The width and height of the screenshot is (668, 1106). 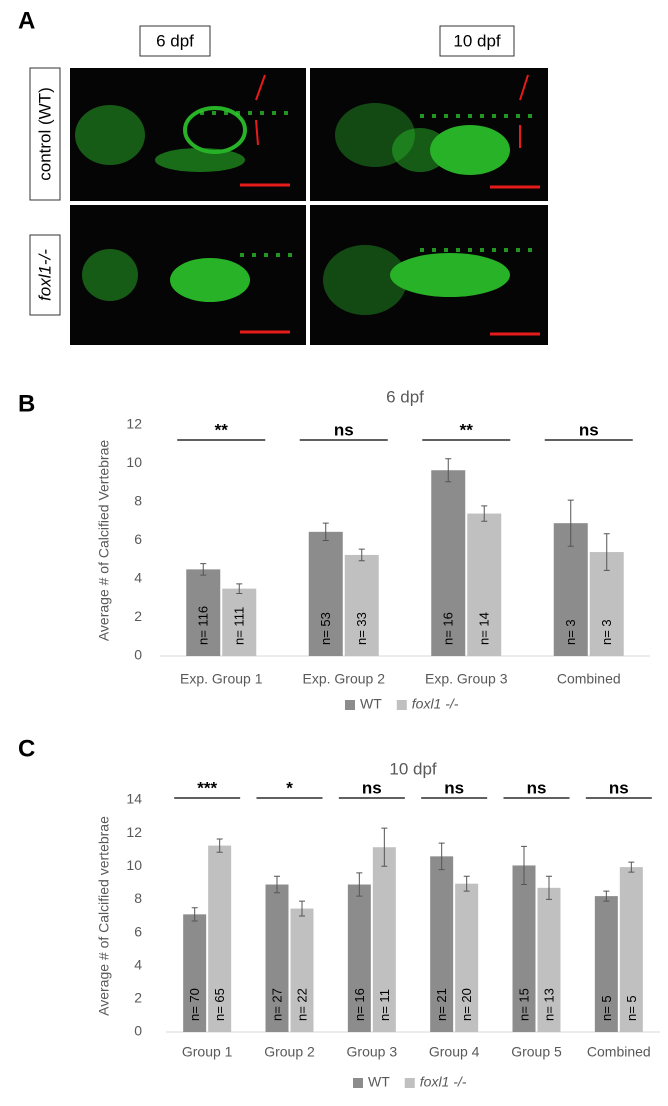 What do you see at coordinates (104, 916) in the screenshot?
I see `y-axis-label: Average # of Calcified vertebrae` at bounding box center [104, 916].